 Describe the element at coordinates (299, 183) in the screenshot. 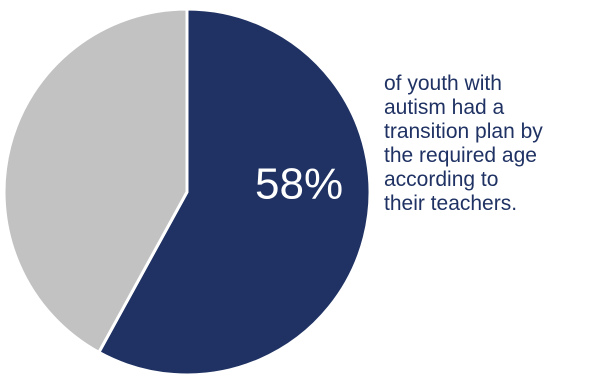

I see `pie-slice-label-percent: 58%` at that location.